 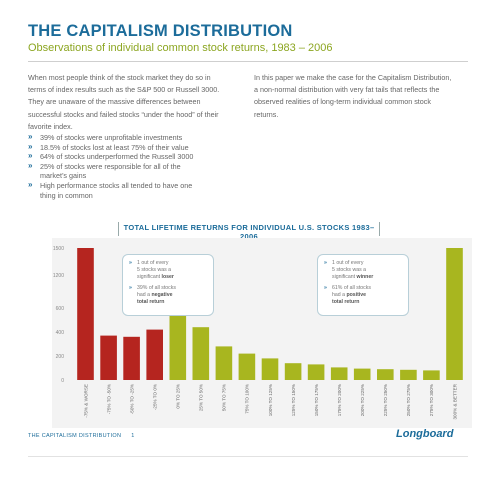 I want to click on footer-label: THE CAPITALISM DISTRIBUTION 1, so click(x=81, y=436).